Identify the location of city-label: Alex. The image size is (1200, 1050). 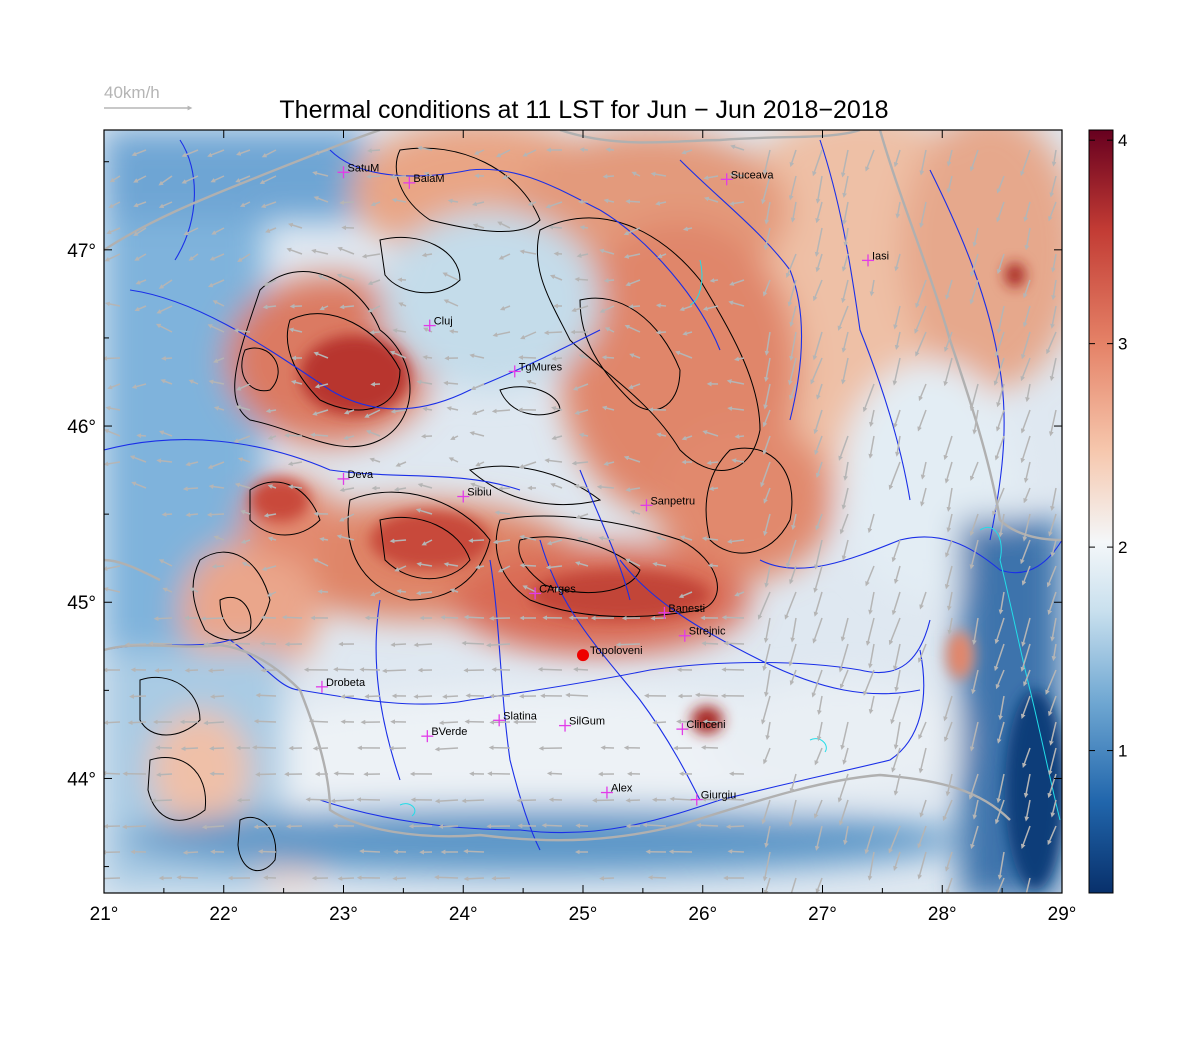
(622, 789).